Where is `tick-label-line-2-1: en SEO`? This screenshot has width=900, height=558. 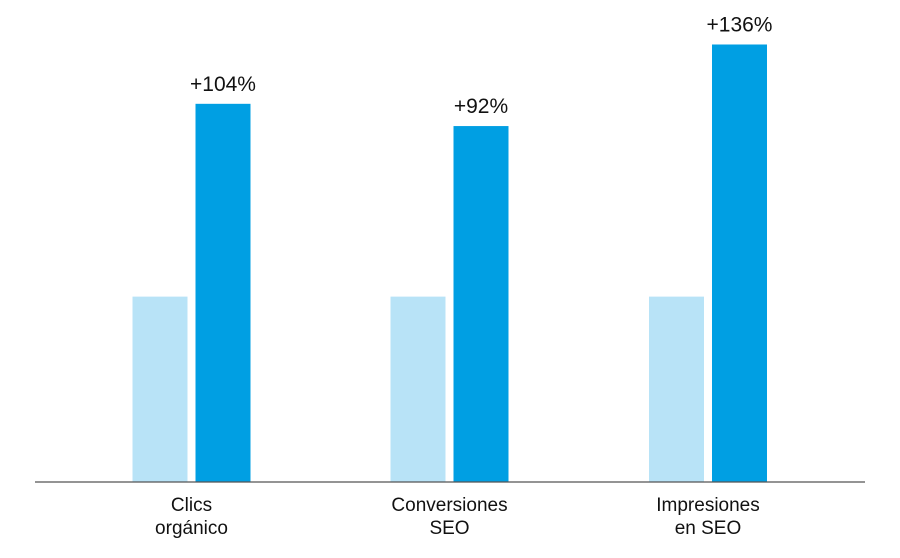 tick-label-line-2-1: en SEO is located at coordinates (708, 528).